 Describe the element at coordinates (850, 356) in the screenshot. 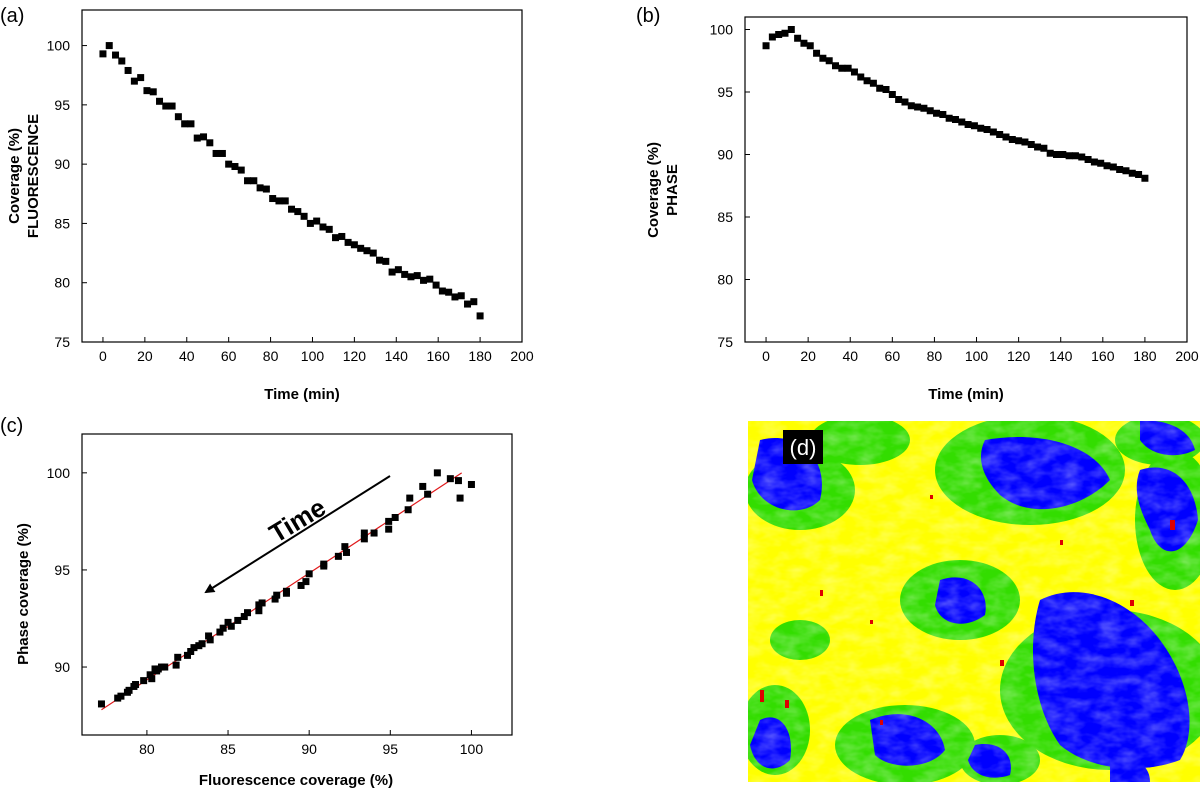

I see `x-tick-label-b: 40` at that location.